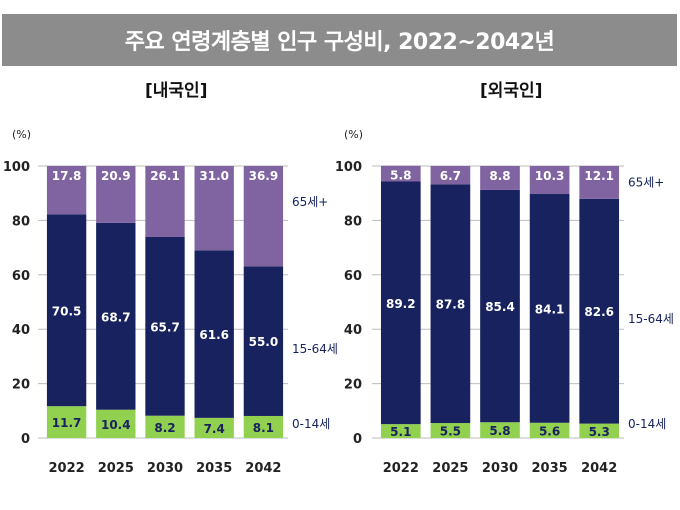 This screenshot has width=680, height=510. What do you see at coordinates (214, 176) in the screenshot?
I see `data-label: 31.0` at bounding box center [214, 176].